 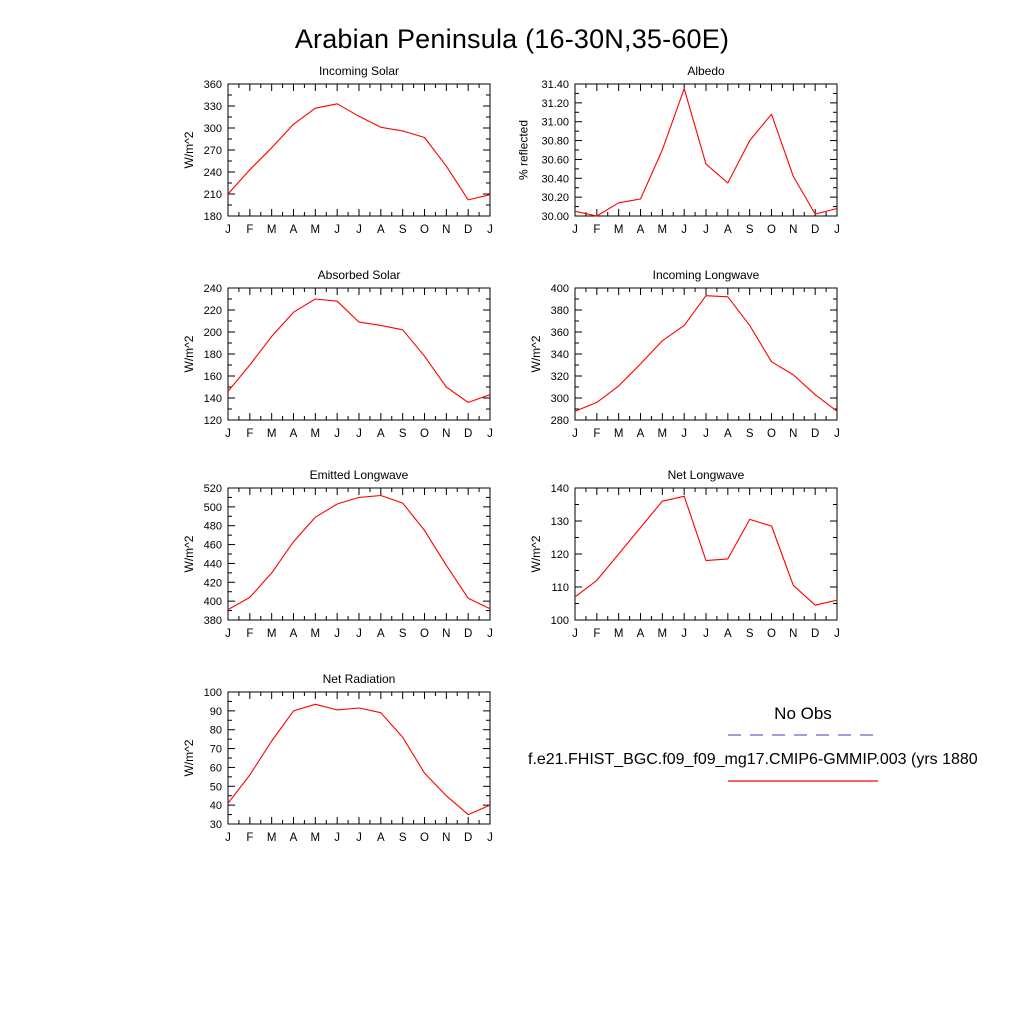 I want to click on y-tick-label: 300, so click(x=213, y=129).